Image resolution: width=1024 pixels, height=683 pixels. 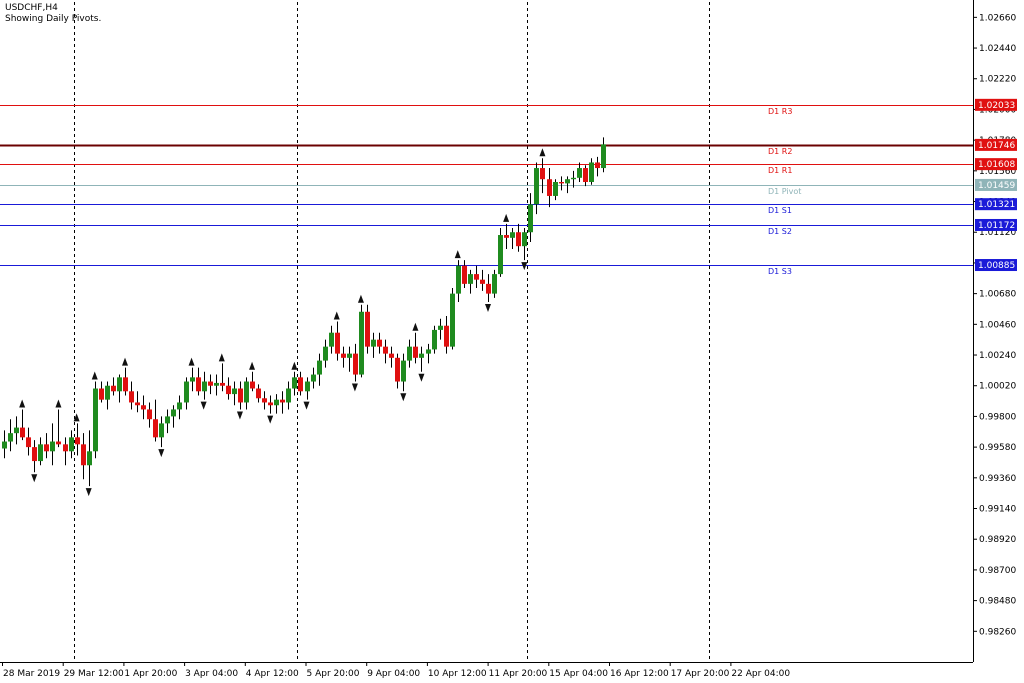 I want to click on time-tick-label: 11 Apr 20:00, so click(x=518, y=674).